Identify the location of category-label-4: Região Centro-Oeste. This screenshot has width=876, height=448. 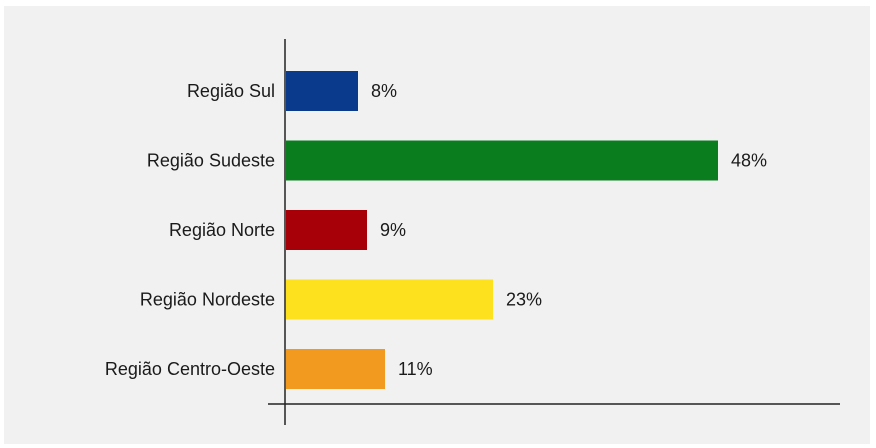
(190, 369).